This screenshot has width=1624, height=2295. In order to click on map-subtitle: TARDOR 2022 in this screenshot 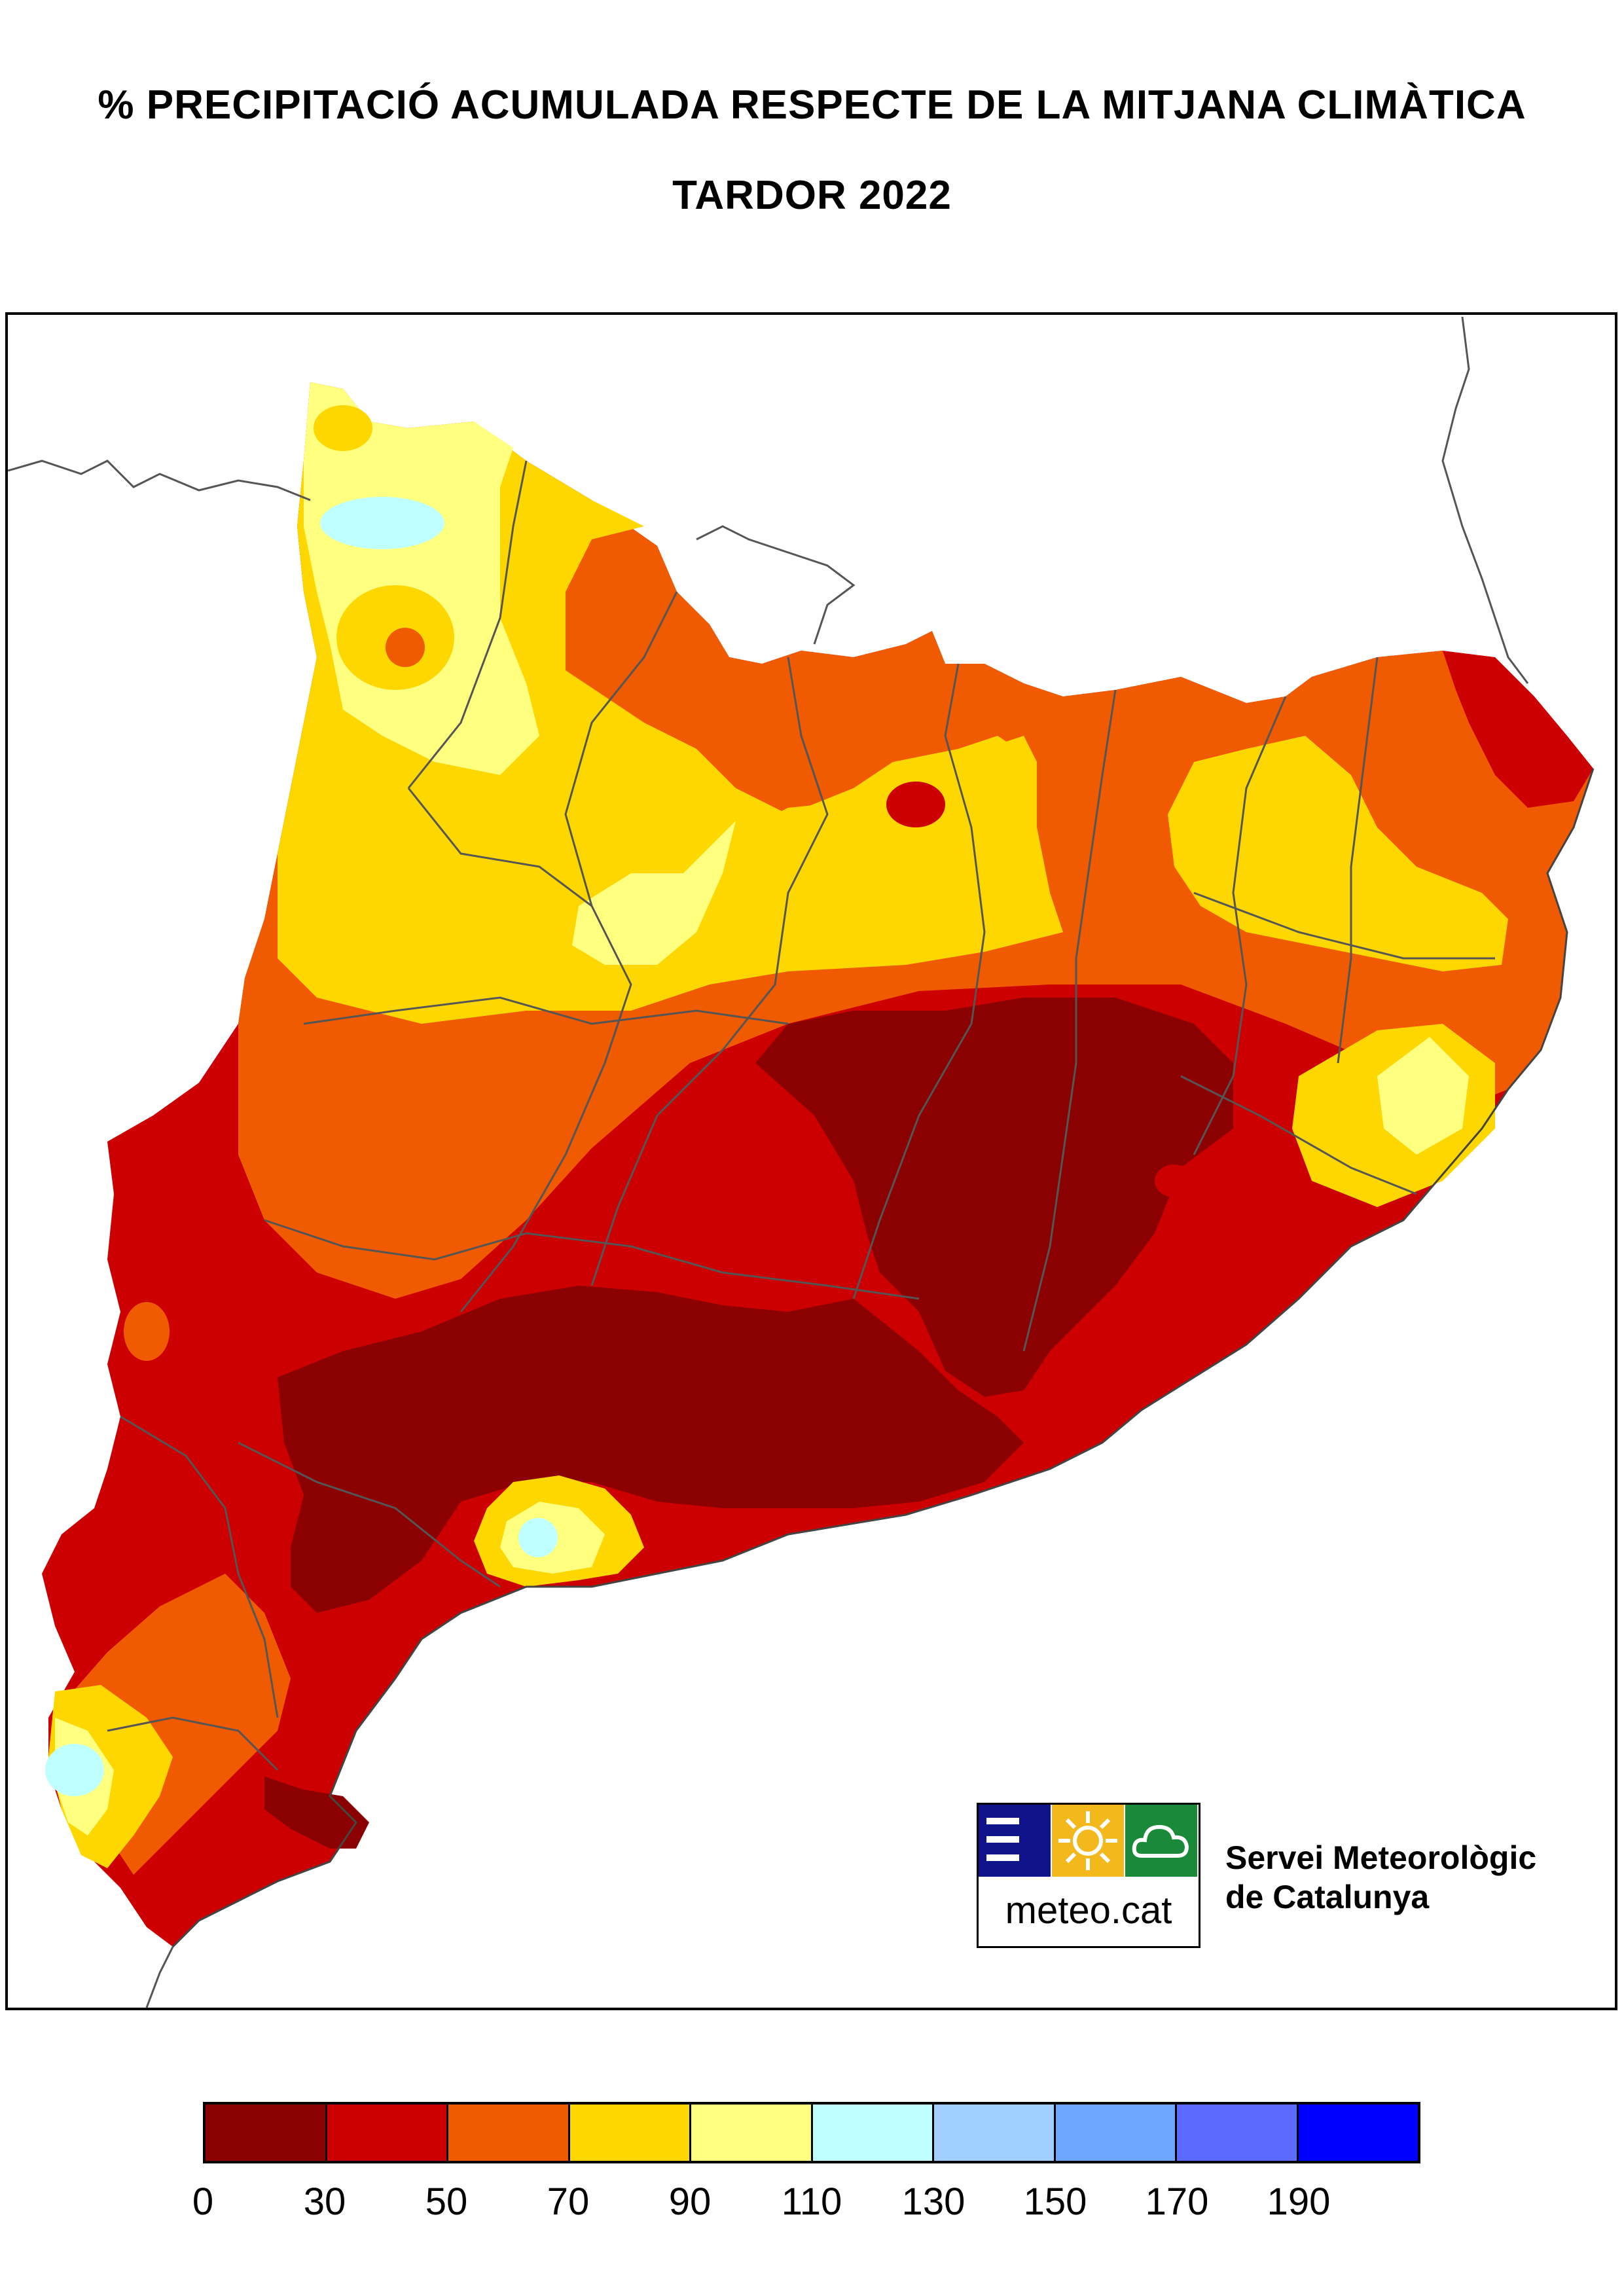, I will do `click(812, 196)`.